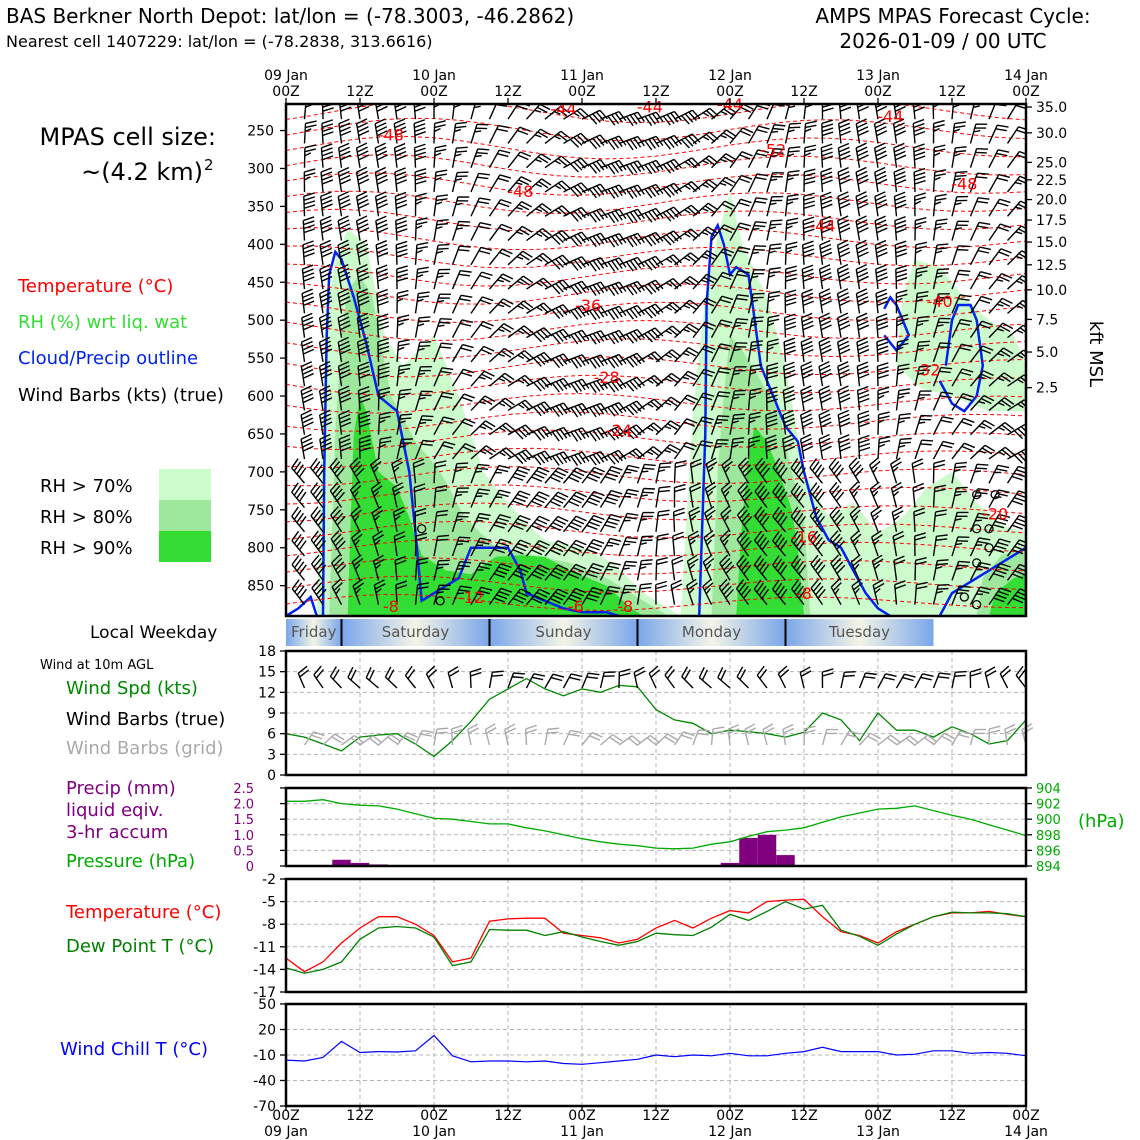  What do you see at coordinates (134, 1049) in the screenshot?
I see `windchill-panel-label: Wind Chill T (°C)` at bounding box center [134, 1049].